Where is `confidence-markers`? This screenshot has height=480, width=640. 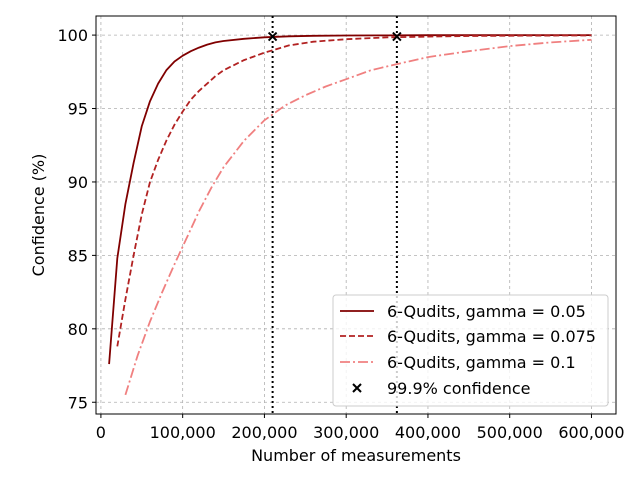
confidence-markers is located at coordinates (334, 36).